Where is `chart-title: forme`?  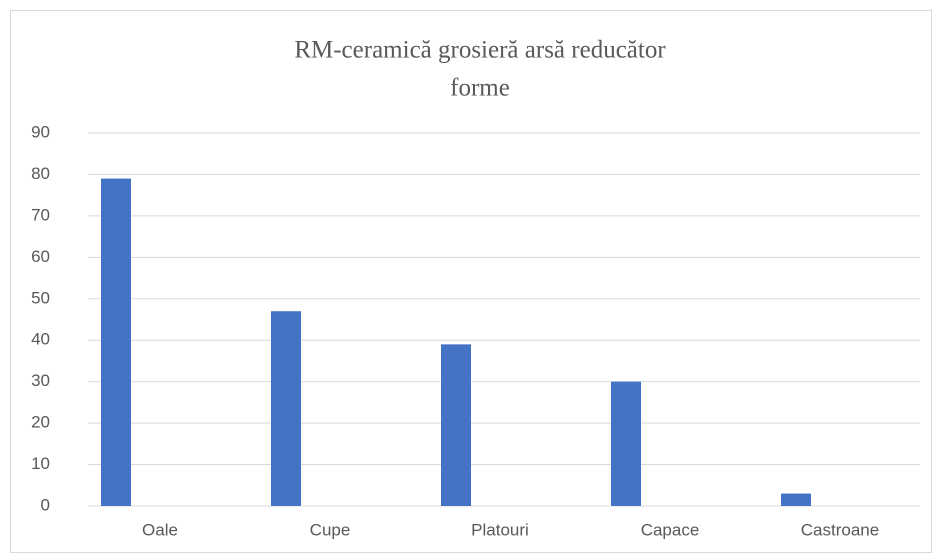 chart-title: forme is located at coordinates (480, 88).